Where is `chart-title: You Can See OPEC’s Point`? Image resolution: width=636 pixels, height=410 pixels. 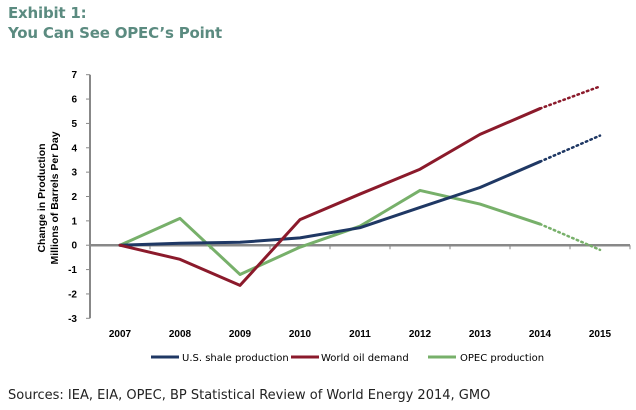 chart-title: You Can See OPEC’s Point is located at coordinates (115, 33).